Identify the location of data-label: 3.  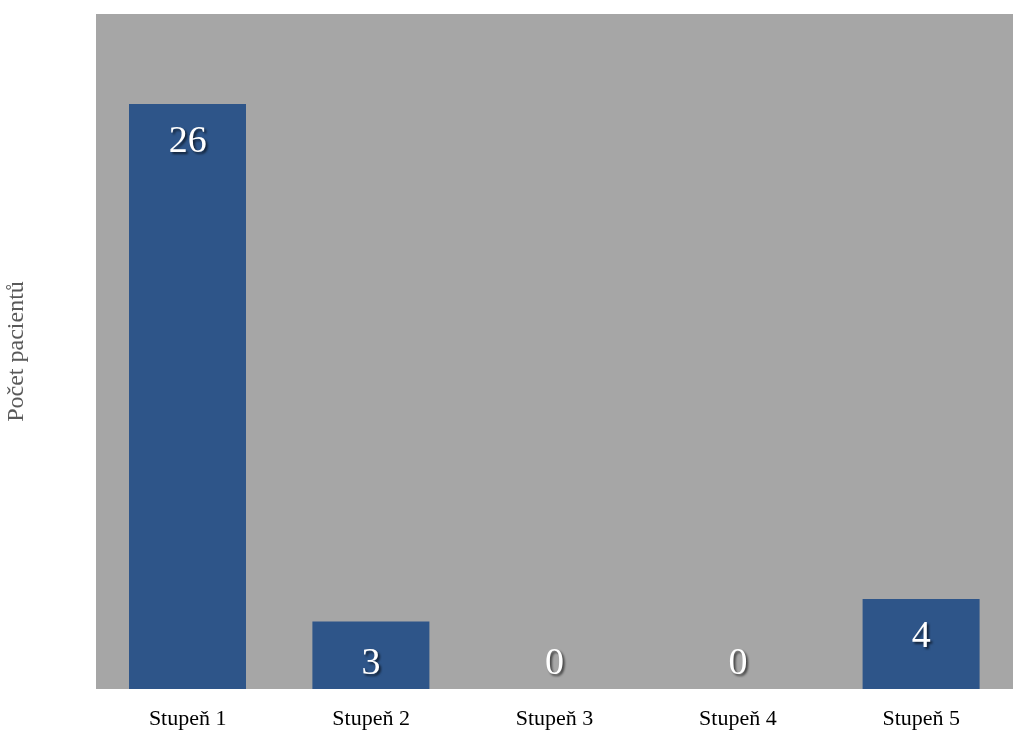
(371, 661).